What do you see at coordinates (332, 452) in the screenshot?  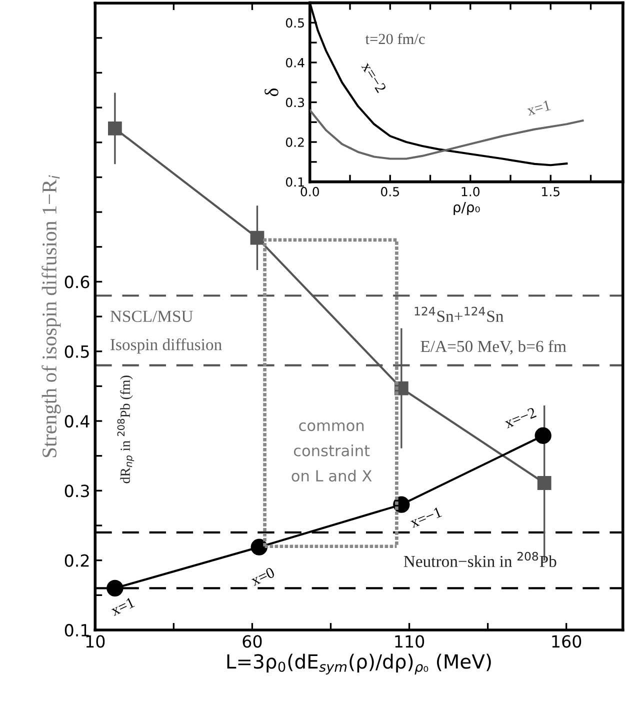 I see `annotation: common constraint on L and X` at bounding box center [332, 452].